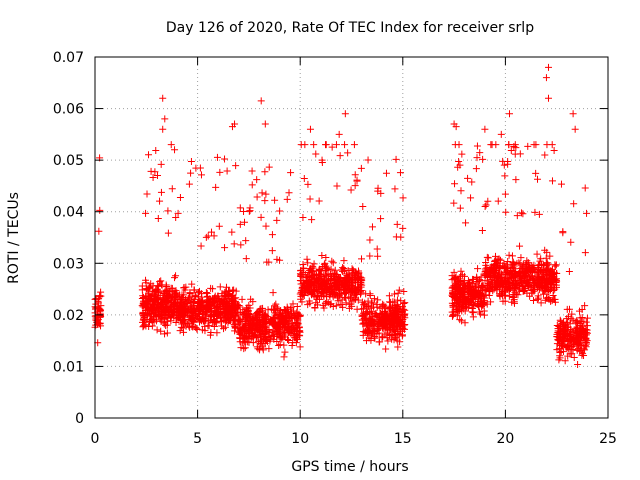 This screenshot has height=480, width=640. What do you see at coordinates (14, 238) in the screenshot?
I see `y-axis-label: ROTI / TECUs` at bounding box center [14, 238].